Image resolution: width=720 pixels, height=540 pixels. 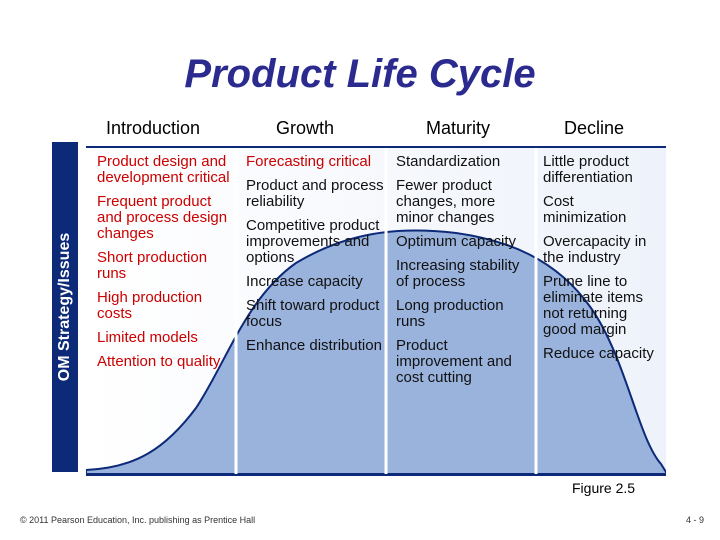 I want to click on side-label: OM Strategy/Issues, so click(x=64, y=307).